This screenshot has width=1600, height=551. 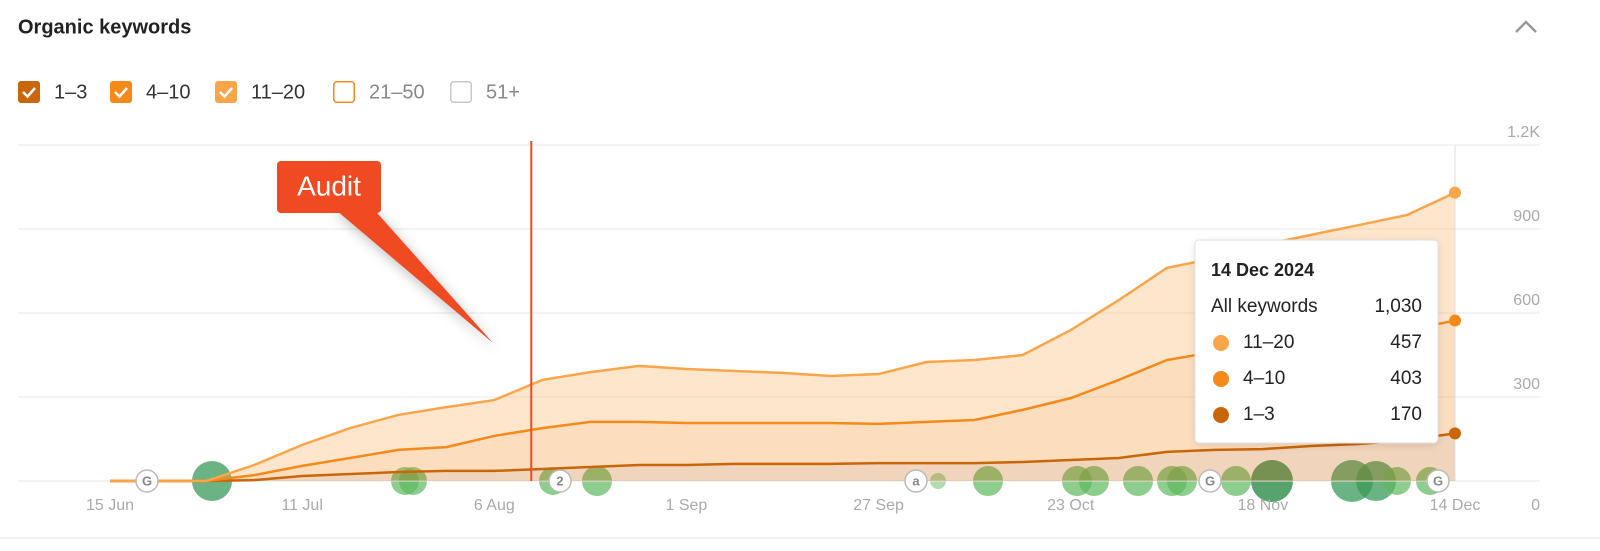 I want to click on tooltip-series-value: 457, so click(x=1406, y=342).